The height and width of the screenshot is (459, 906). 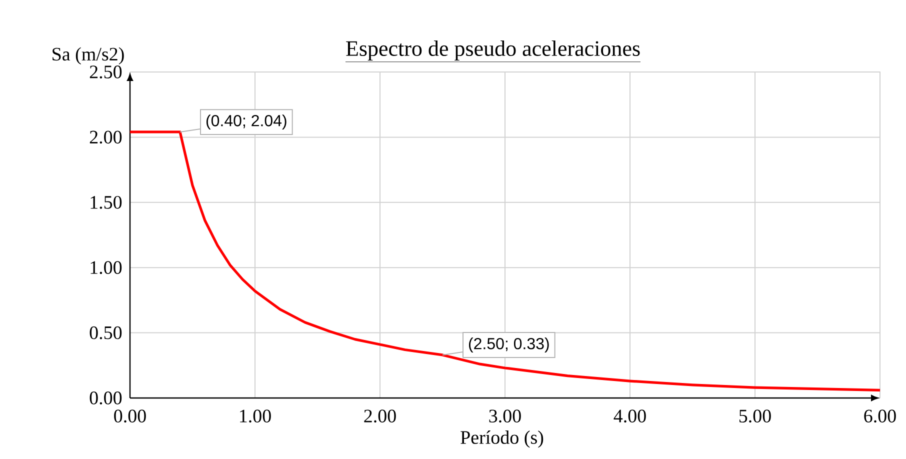 What do you see at coordinates (502, 439) in the screenshot?
I see `x-axis-title: Período (s)` at bounding box center [502, 439].